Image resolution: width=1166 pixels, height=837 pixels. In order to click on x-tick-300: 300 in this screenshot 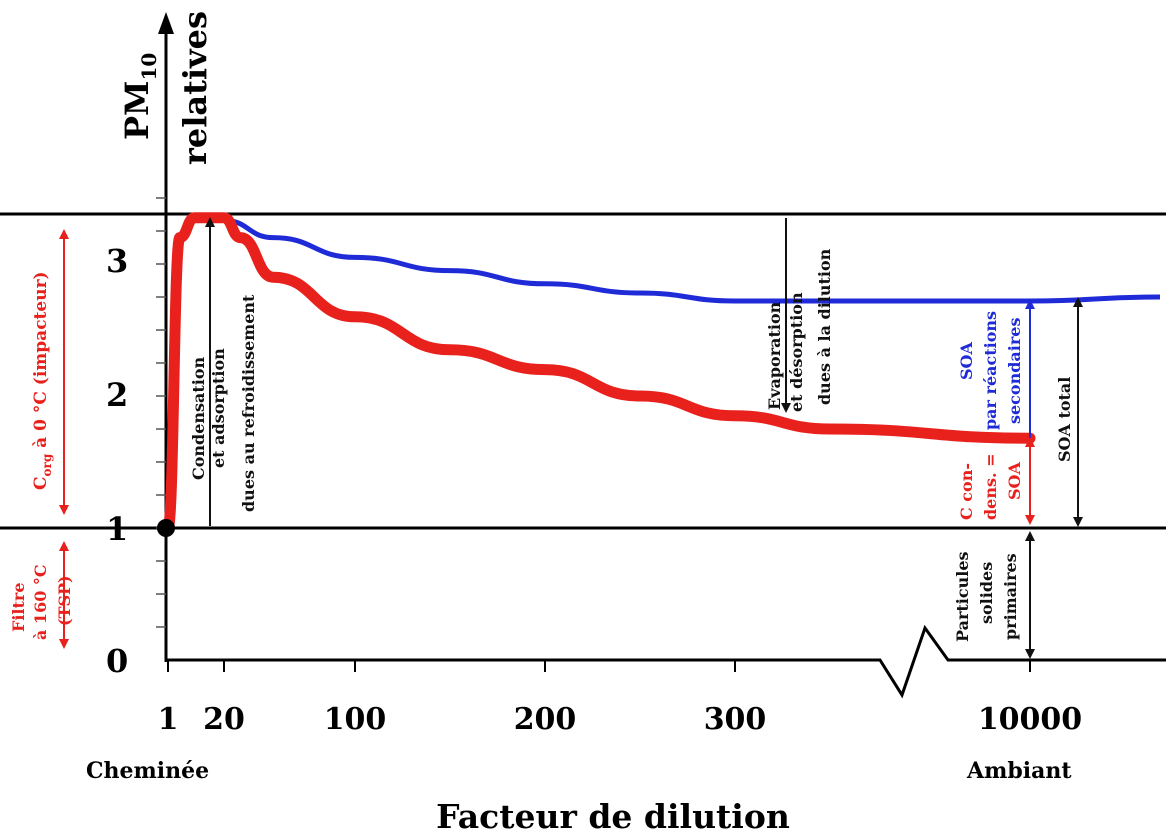, I will do `click(735, 719)`.